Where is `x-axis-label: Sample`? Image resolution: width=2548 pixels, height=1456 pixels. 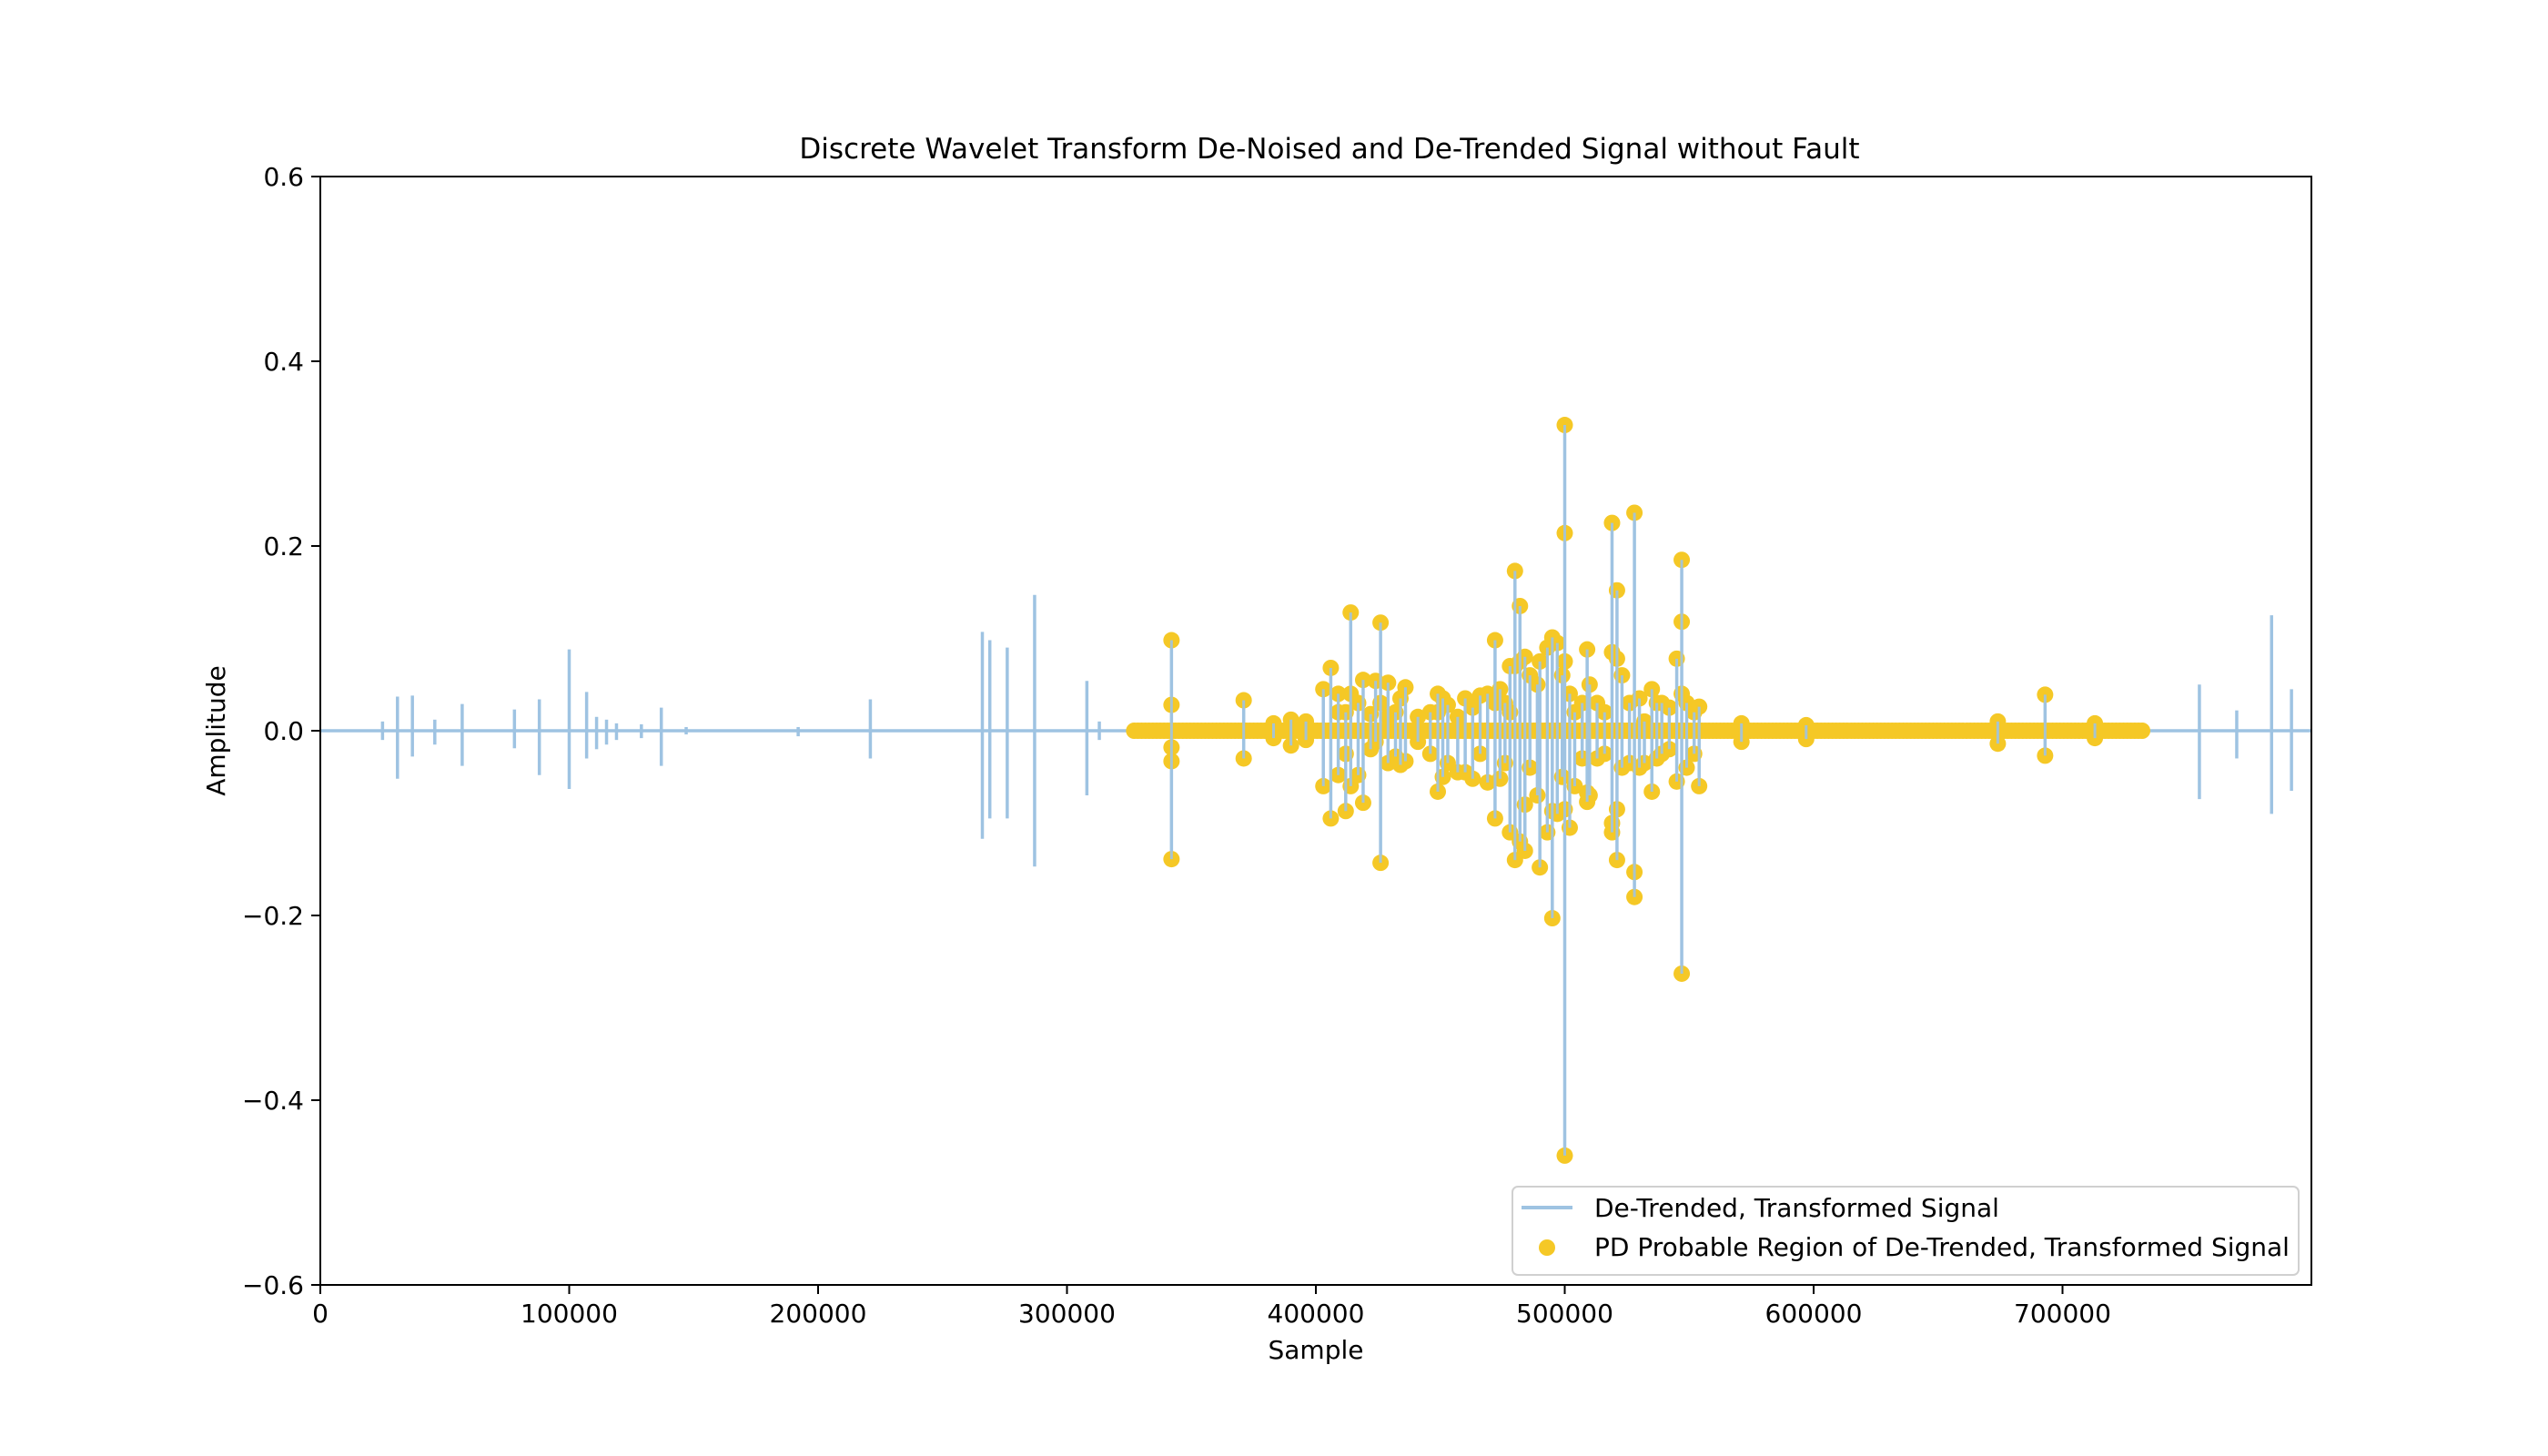 x-axis-label: Sample is located at coordinates (1317, 1350).